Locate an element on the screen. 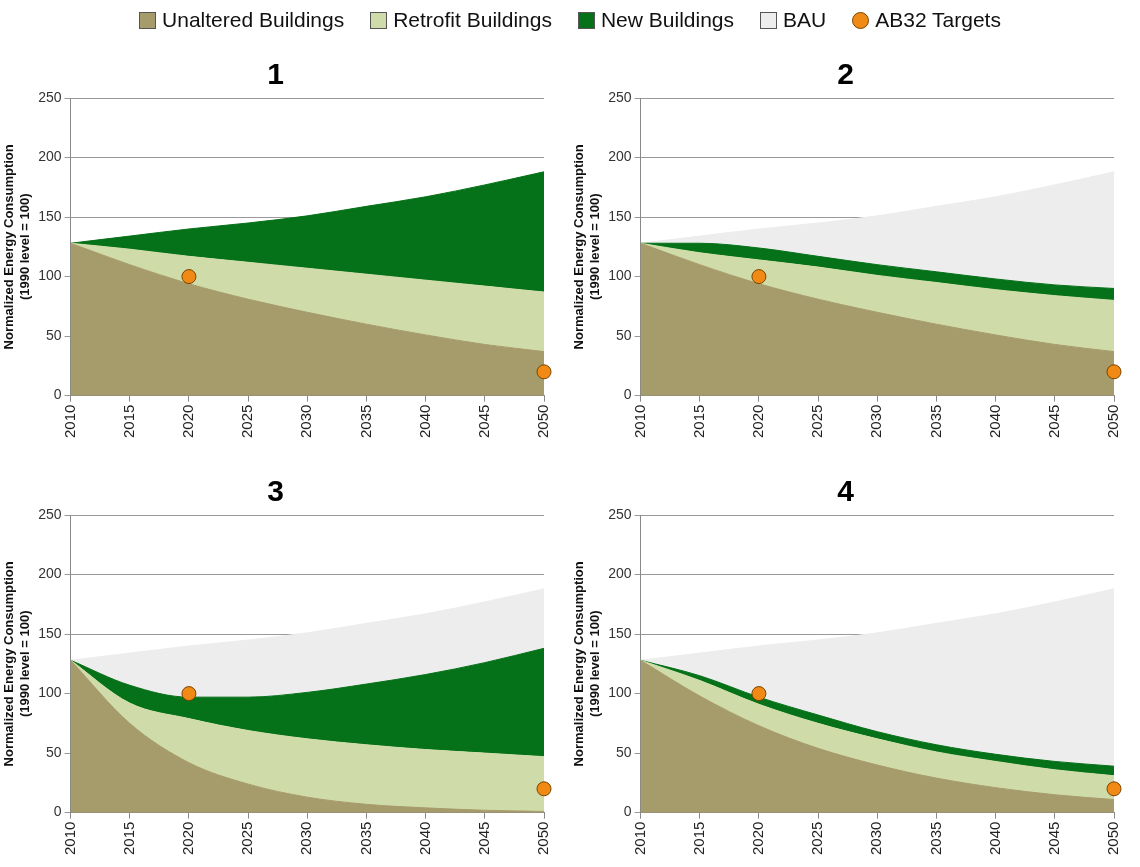  chart-title: 4 is located at coordinates (846, 491).